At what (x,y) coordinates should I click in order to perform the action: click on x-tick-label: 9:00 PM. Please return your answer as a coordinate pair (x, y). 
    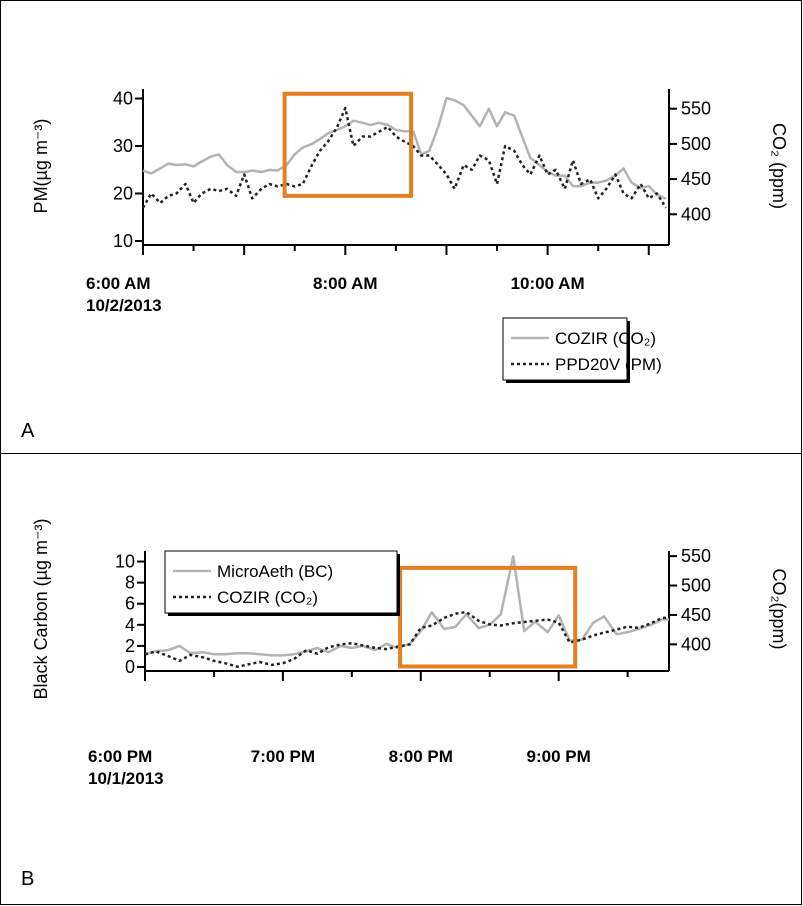
    Looking at the image, I should click on (559, 756).